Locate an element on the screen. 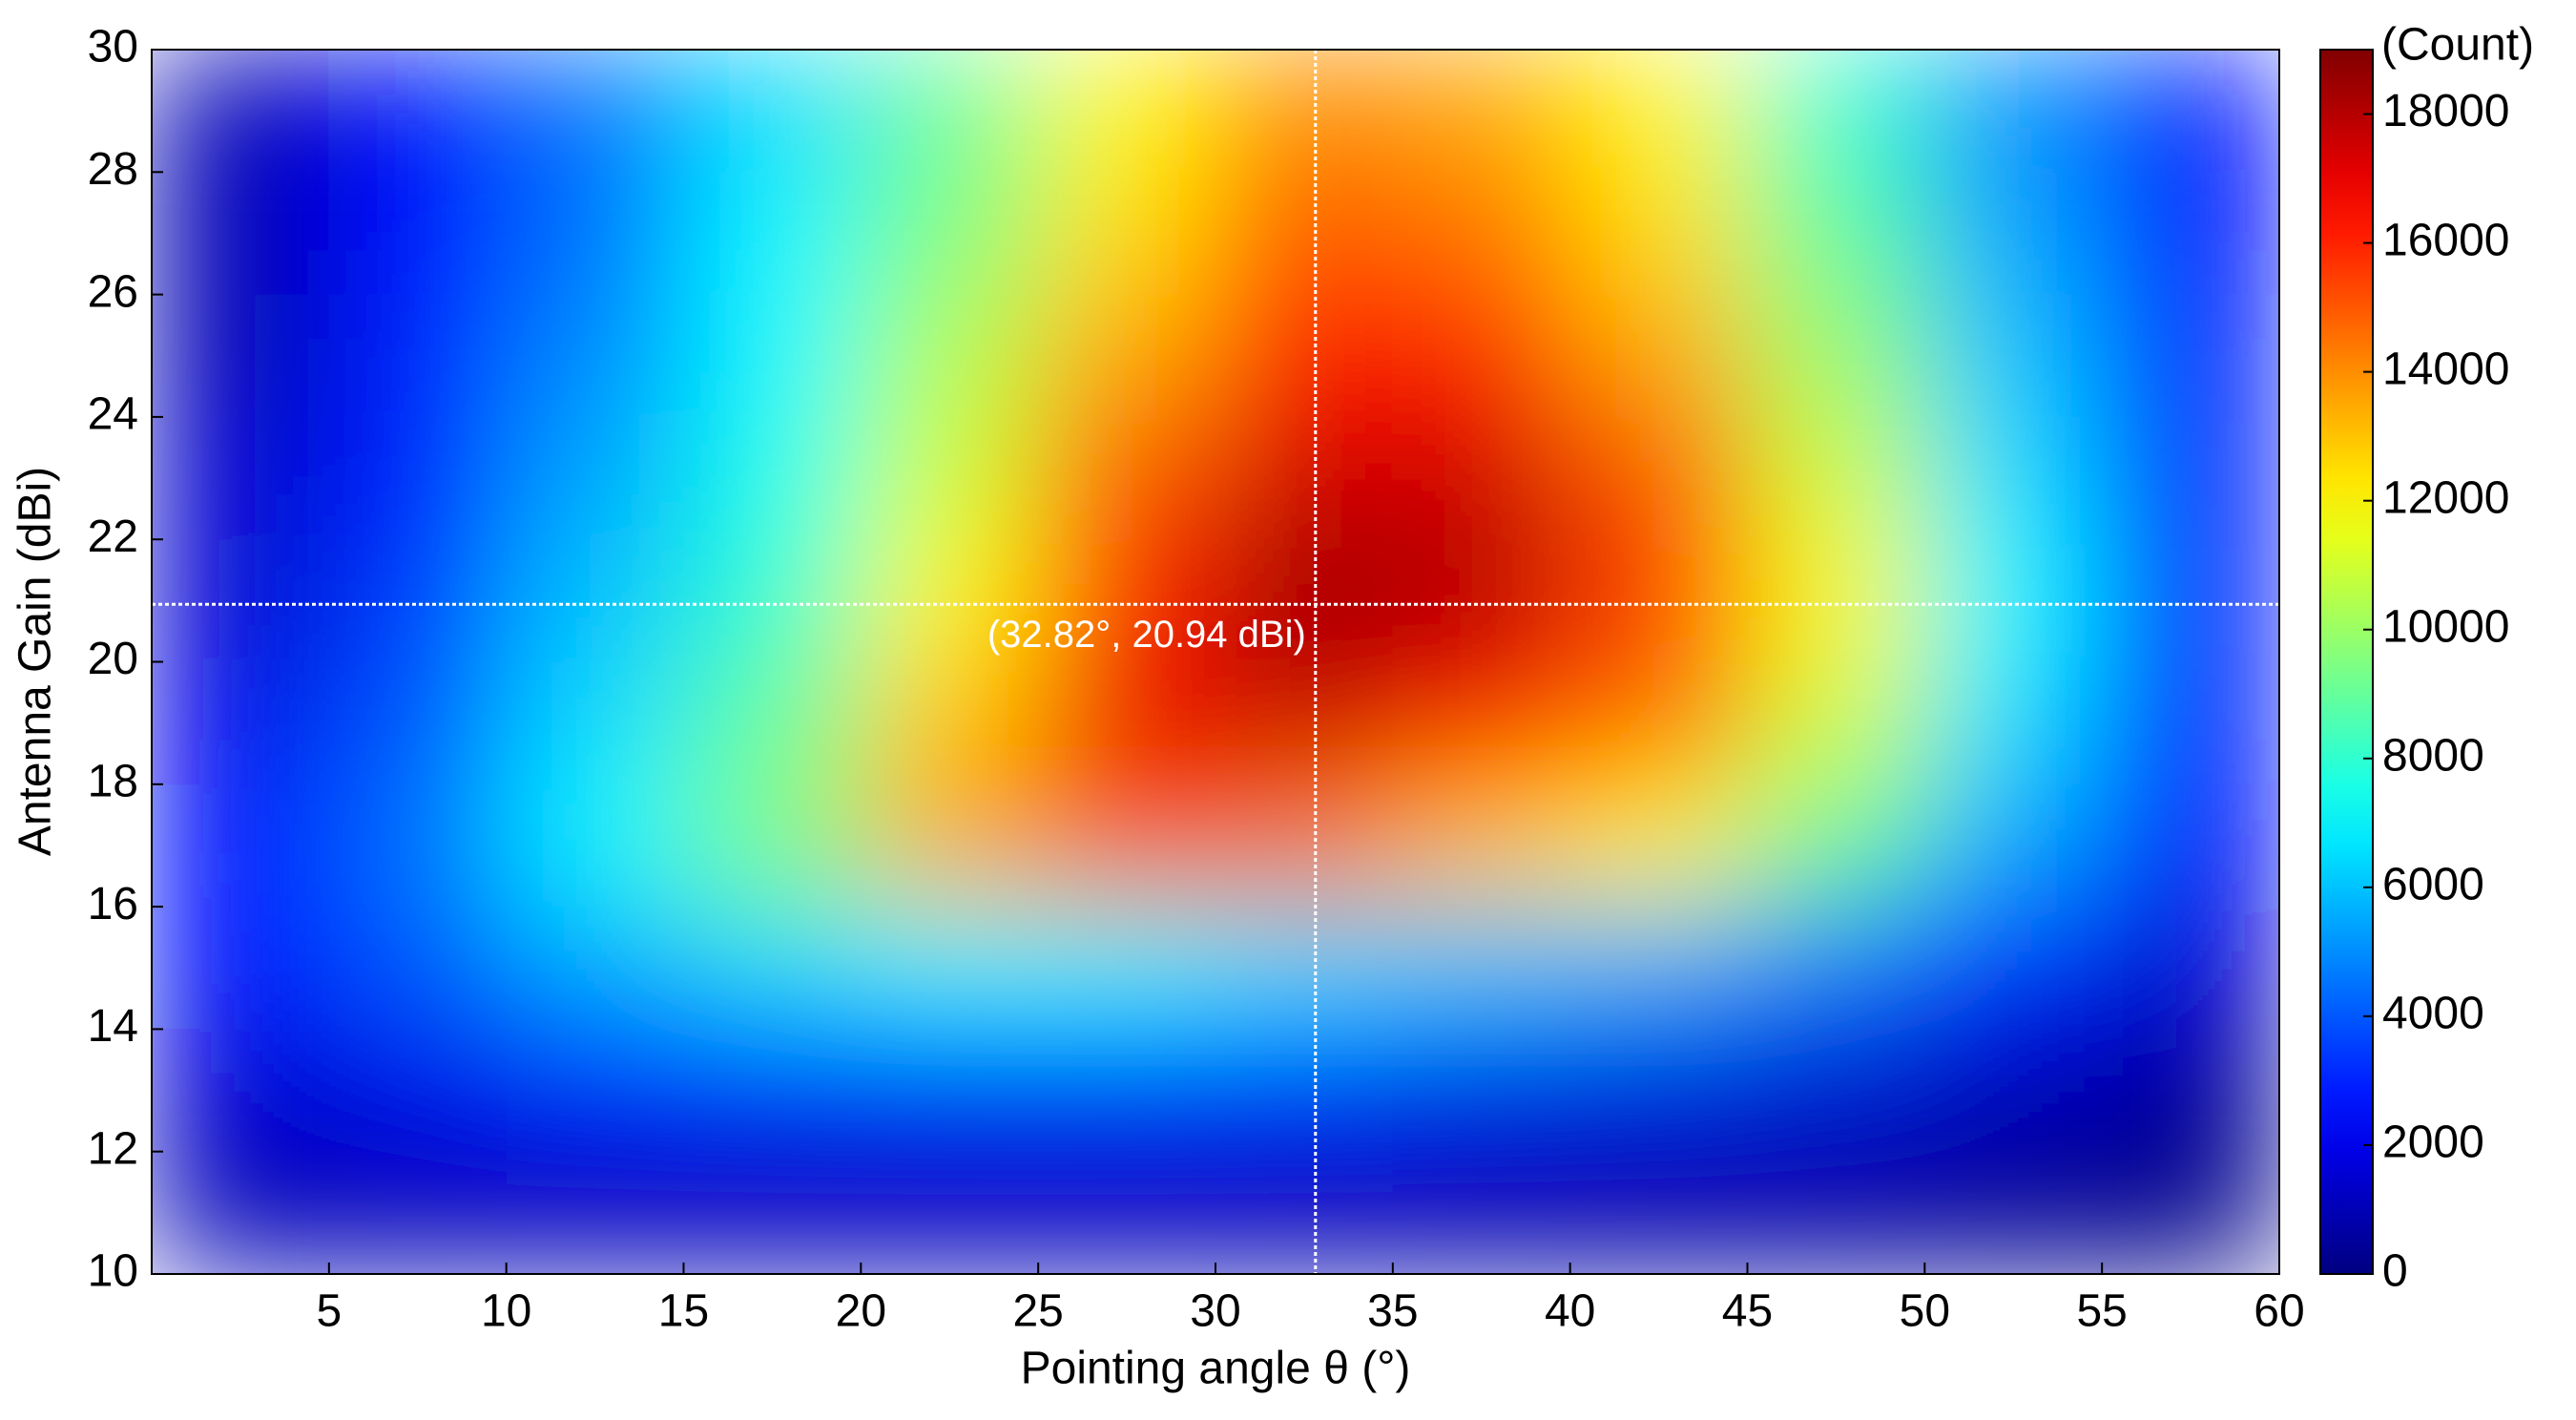 Image resolution: width=2576 pixels, height=1420 pixels. x-tick-label: 45 is located at coordinates (1747, 1311).